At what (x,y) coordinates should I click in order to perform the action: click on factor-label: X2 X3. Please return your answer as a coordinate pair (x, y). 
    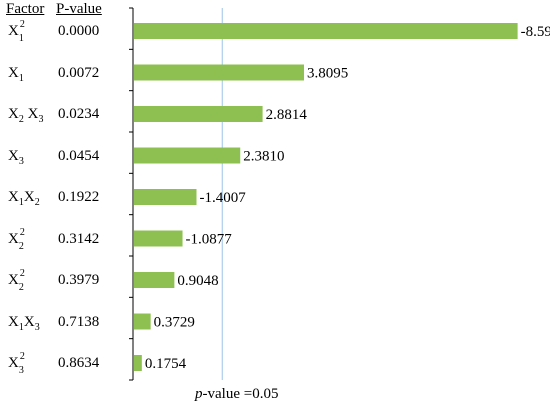
    Looking at the image, I should click on (26, 115).